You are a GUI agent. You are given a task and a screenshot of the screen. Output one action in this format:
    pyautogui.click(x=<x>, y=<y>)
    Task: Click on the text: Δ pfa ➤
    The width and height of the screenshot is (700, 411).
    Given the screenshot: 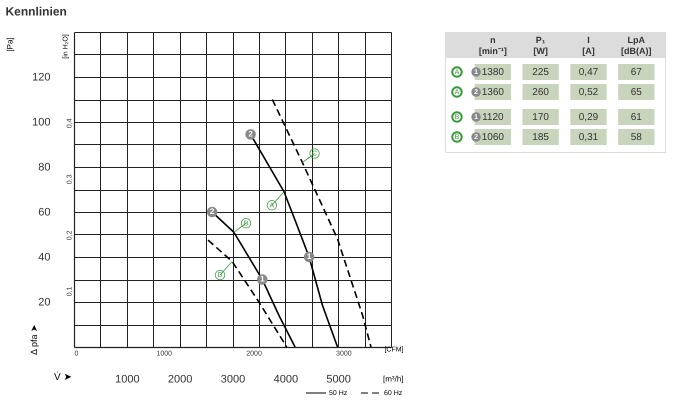 What is the action you would take?
    pyautogui.click(x=34, y=339)
    